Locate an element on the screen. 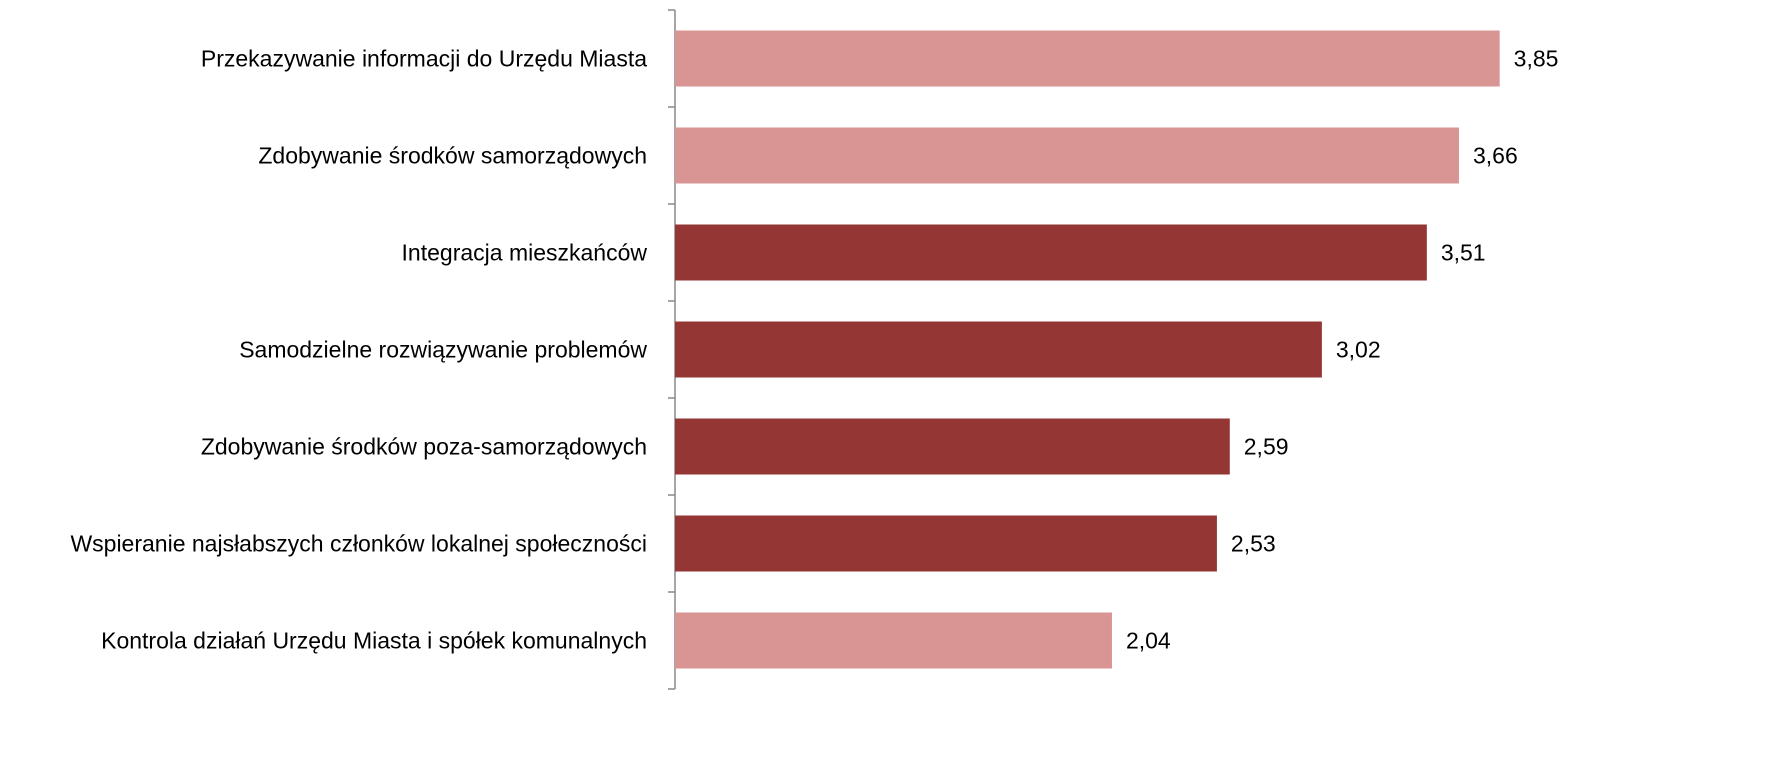 The image size is (1773, 776). value-label: 2,59 is located at coordinates (1266, 447).